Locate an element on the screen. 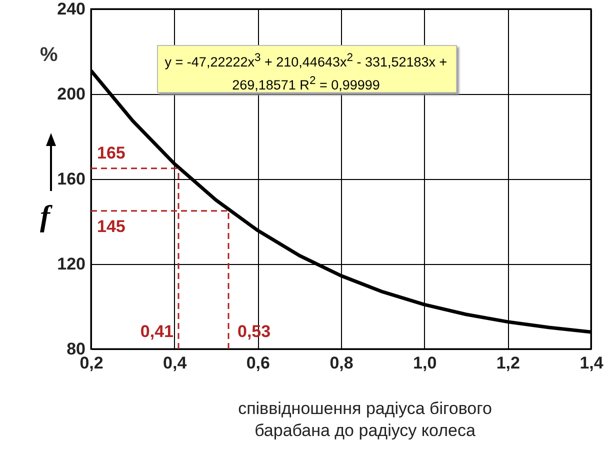 Image resolution: width=613 pixels, height=450 pixels. y-axis-title: f is located at coordinates (45, 217).